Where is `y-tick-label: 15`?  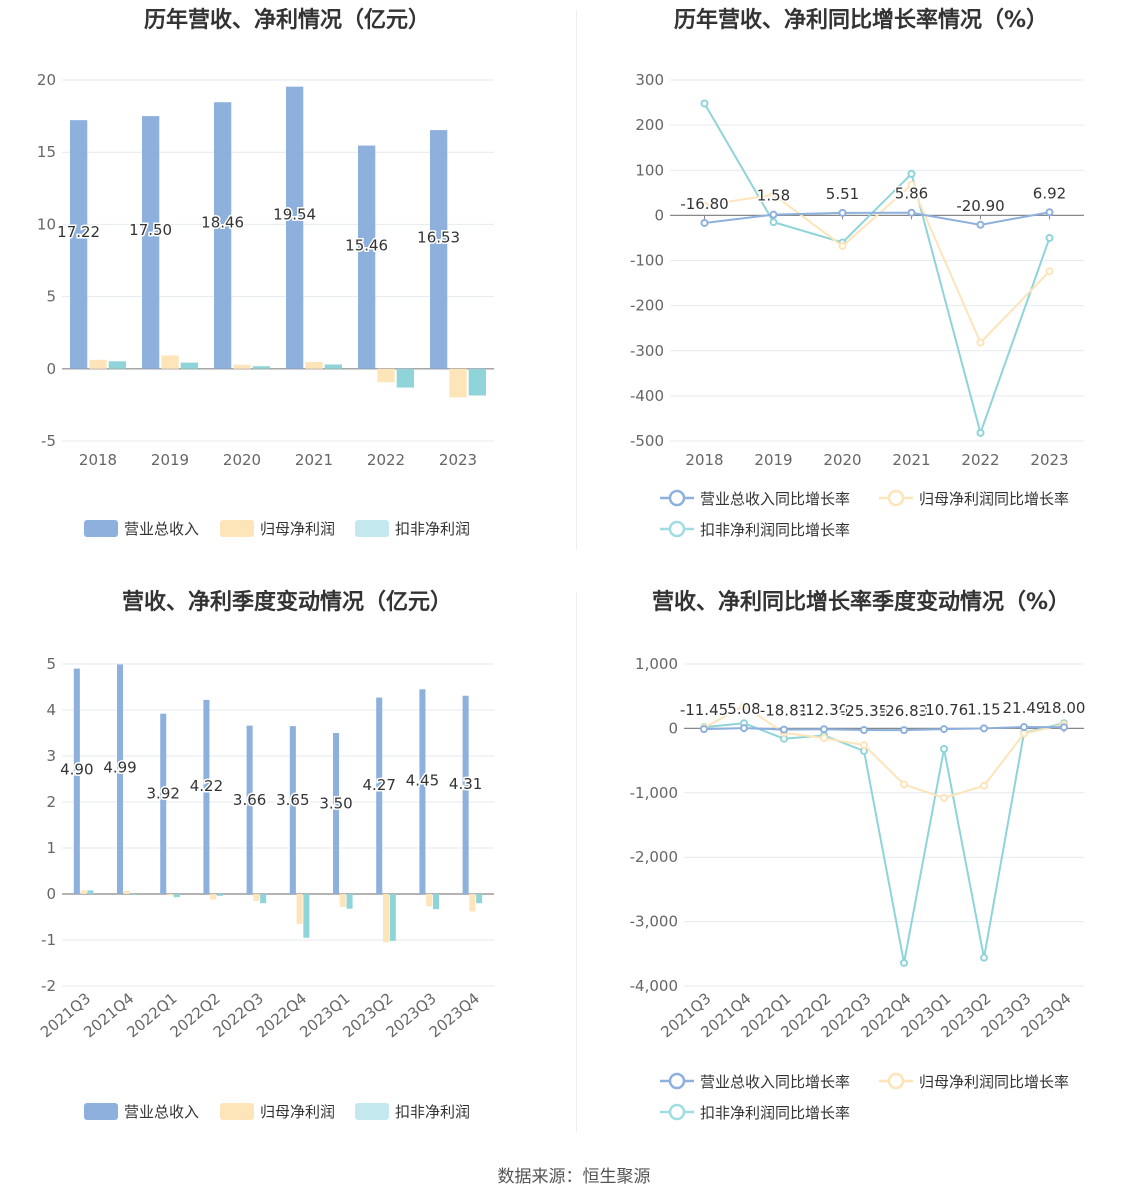
y-tick-label: 15 is located at coordinates (46, 152).